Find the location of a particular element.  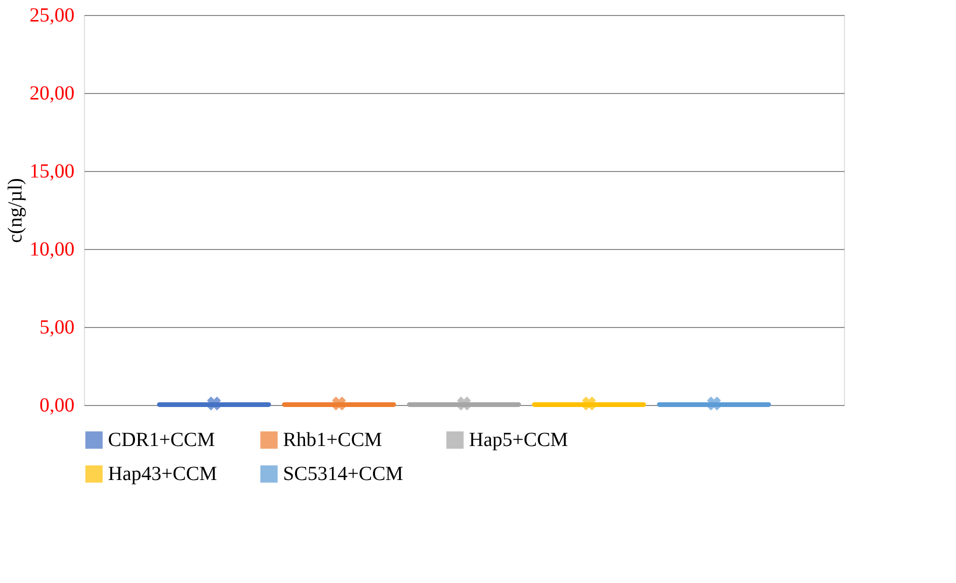

y-tick-label: 15,00 is located at coordinates (52, 171).